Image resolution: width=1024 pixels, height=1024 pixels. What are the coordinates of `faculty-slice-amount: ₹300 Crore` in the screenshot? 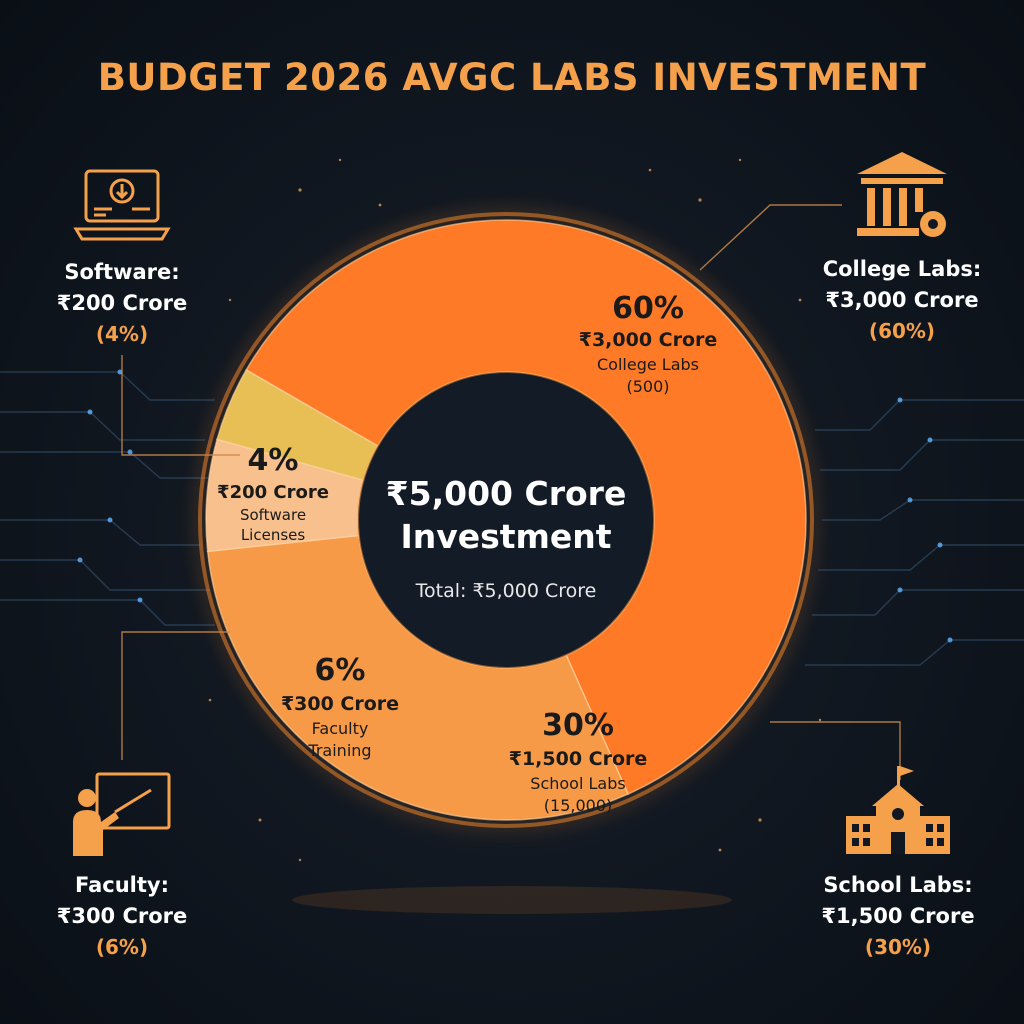 It's located at (340, 704).